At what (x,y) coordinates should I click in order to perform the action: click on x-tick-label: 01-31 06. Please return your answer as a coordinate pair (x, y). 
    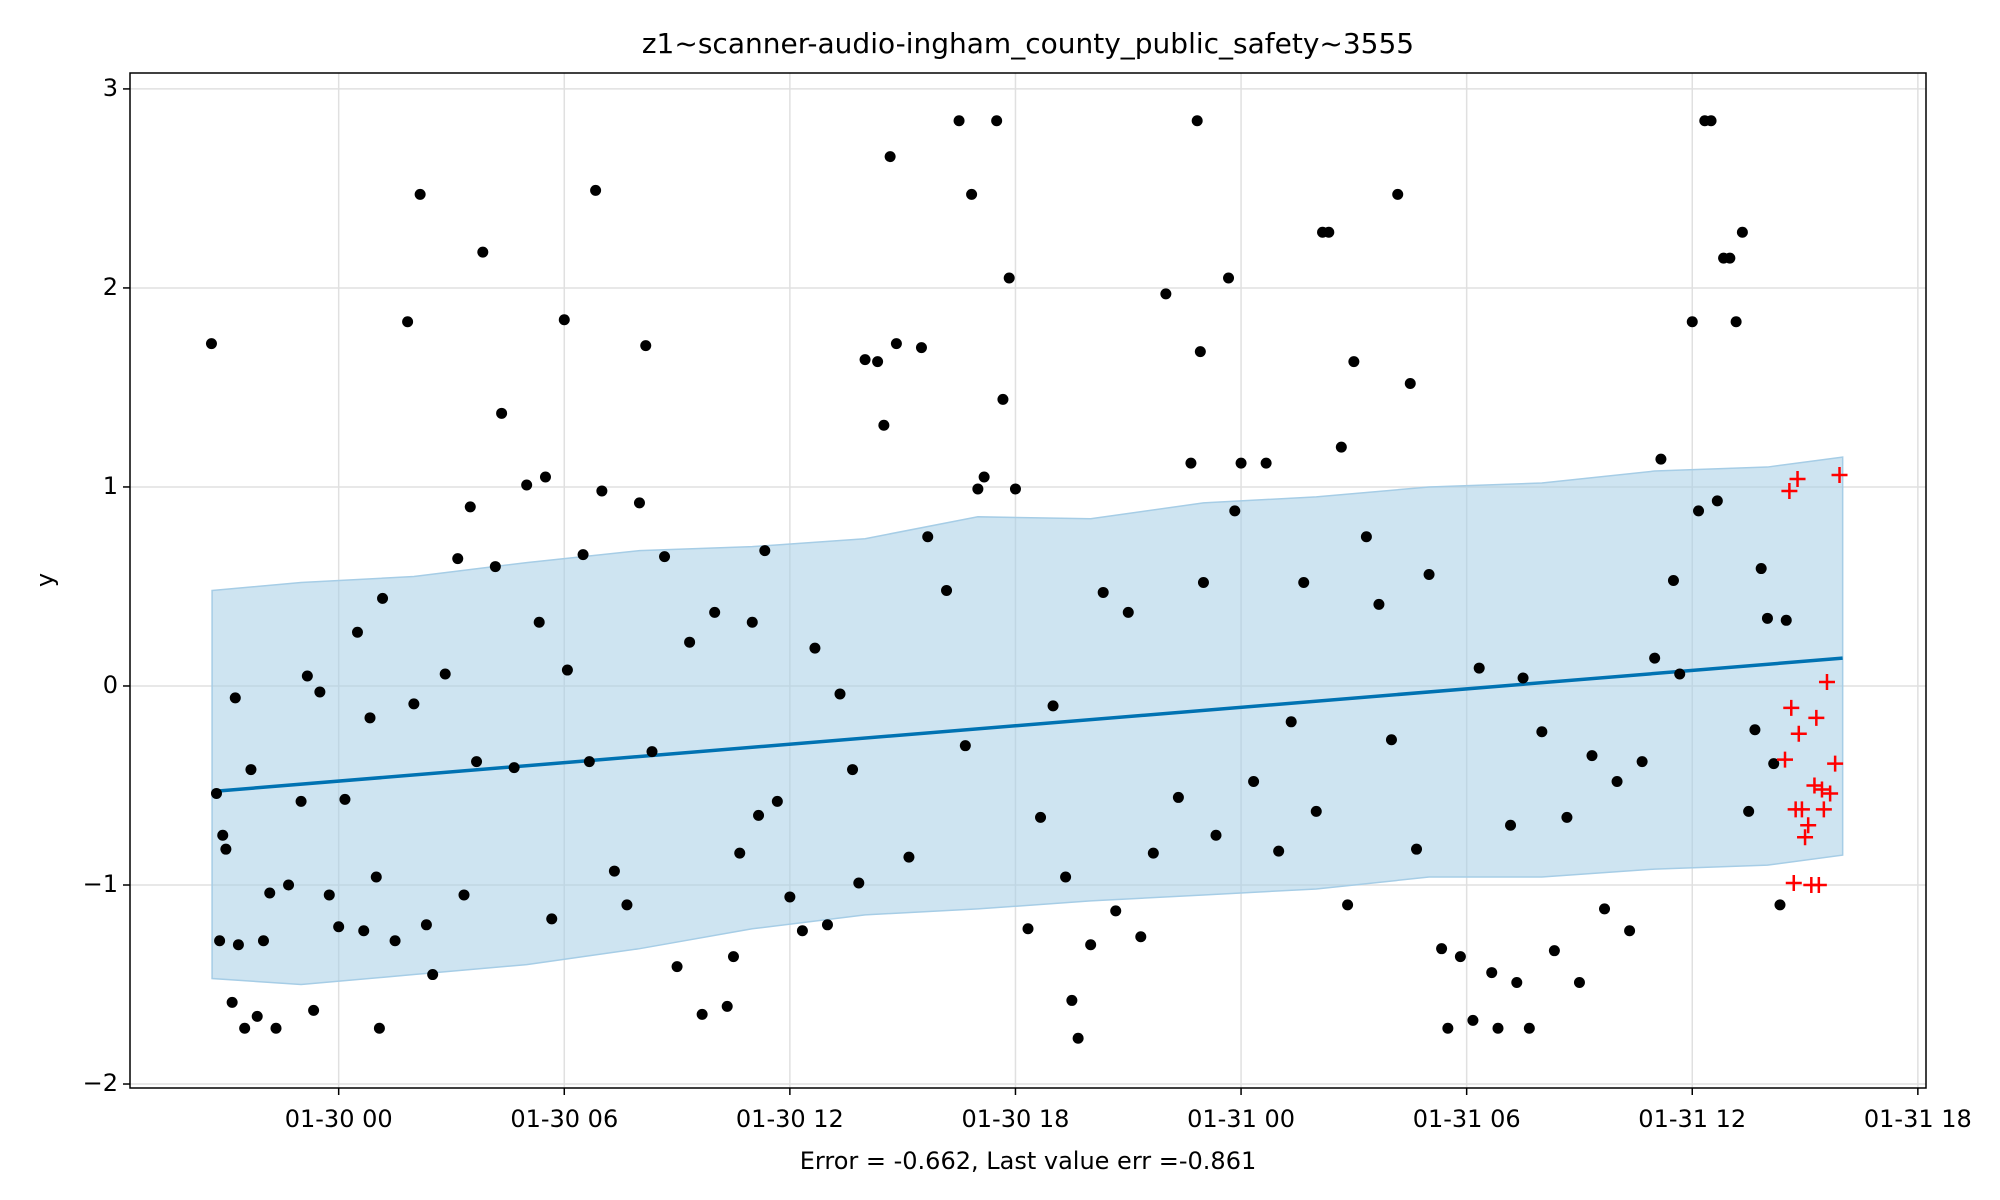
    Looking at the image, I should click on (1467, 1119).